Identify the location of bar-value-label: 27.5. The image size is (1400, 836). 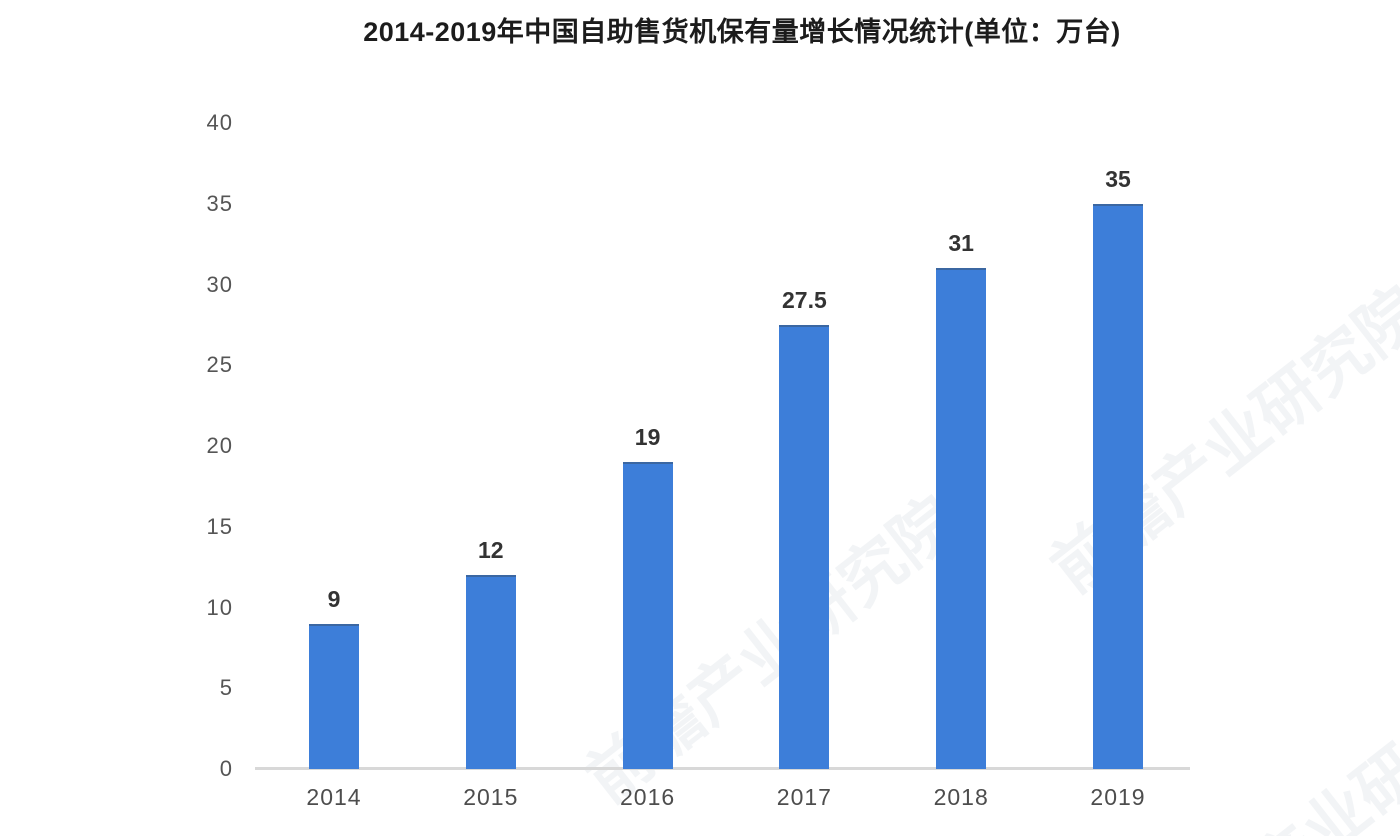
(804, 299).